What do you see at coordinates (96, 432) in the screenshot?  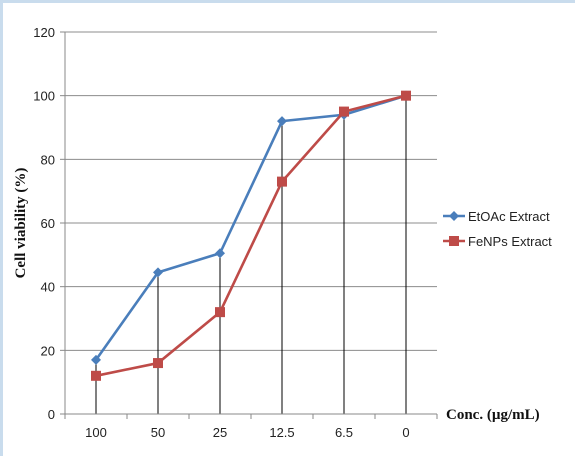 I see `x-tick-label: 100` at bounding box center [96, 432].